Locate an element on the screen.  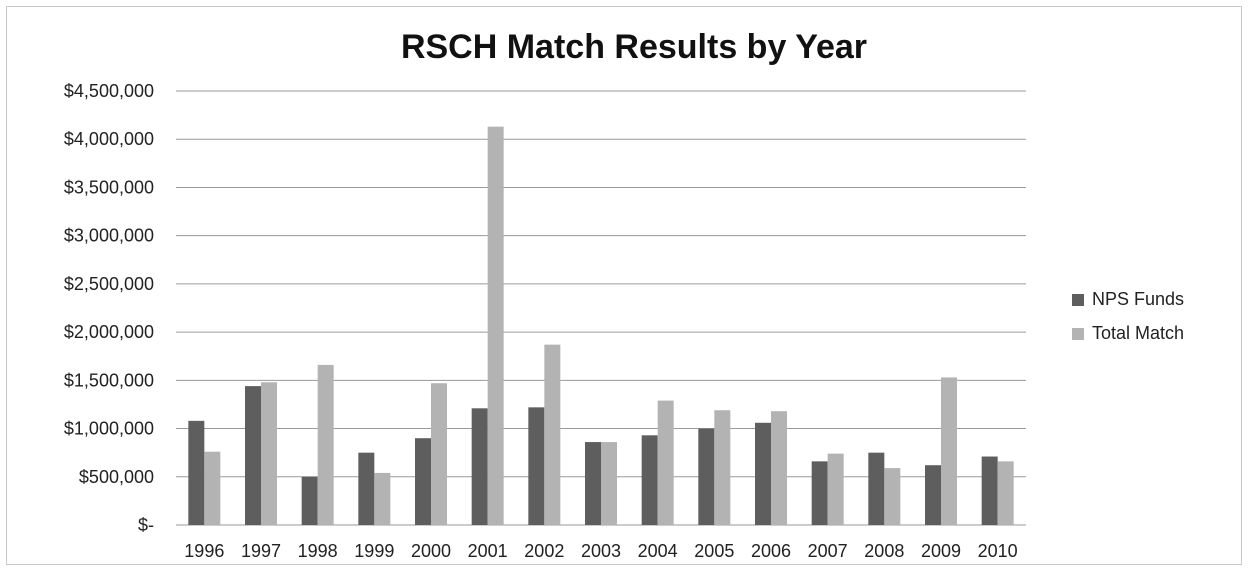
bar-nps-funds-2010 is located at coordinates (989, 490).